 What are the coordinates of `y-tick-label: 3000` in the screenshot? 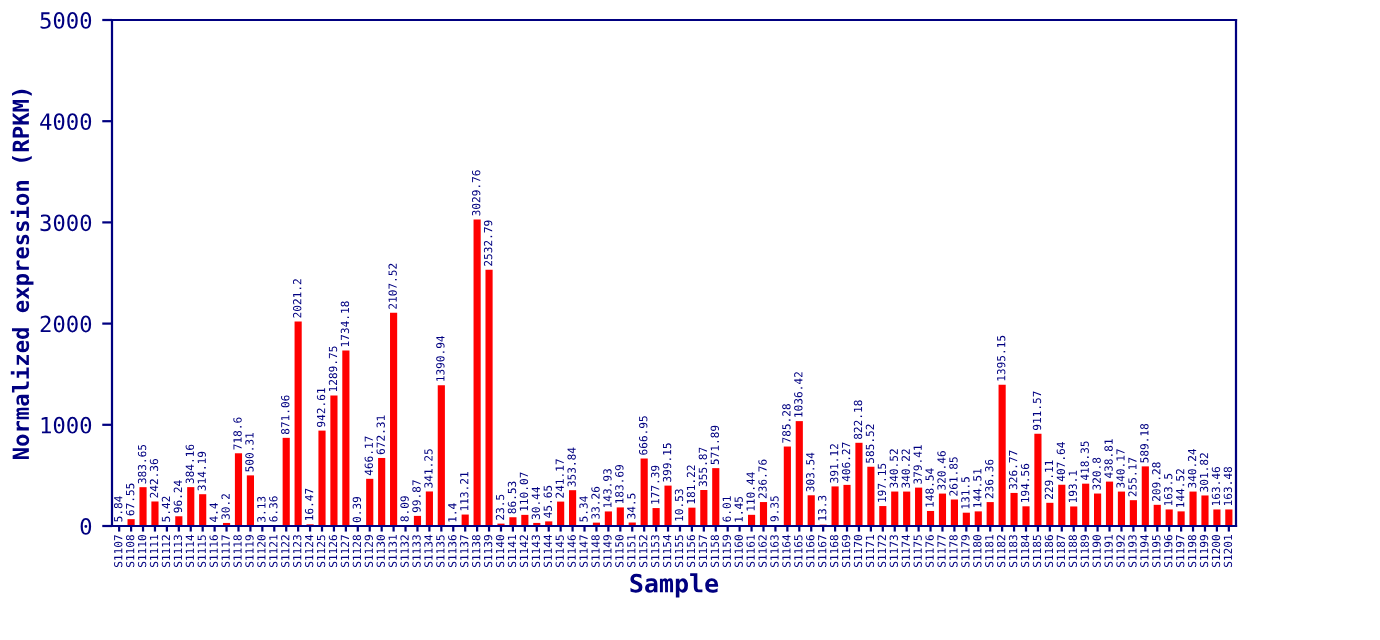 It's located at (66, 223).